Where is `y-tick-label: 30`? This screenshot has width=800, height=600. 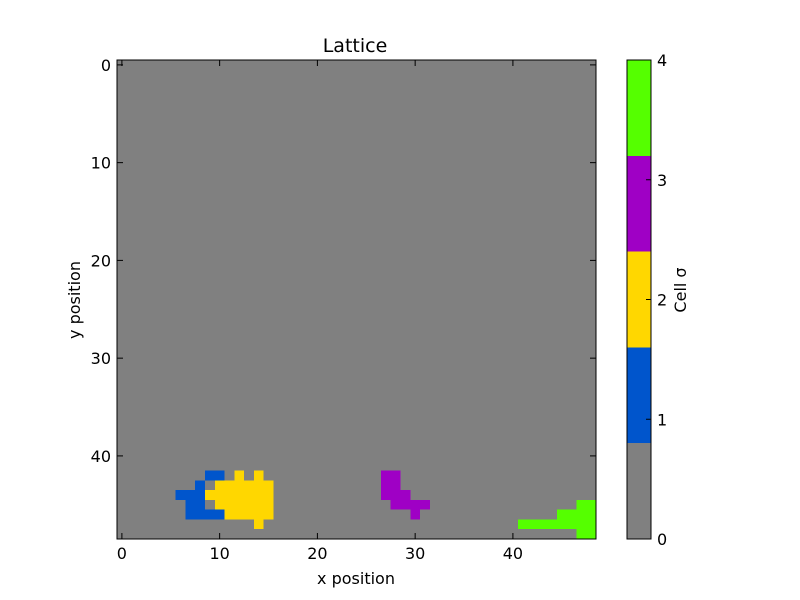
y-tick-label: 30 is located at coordinates (101, 358).